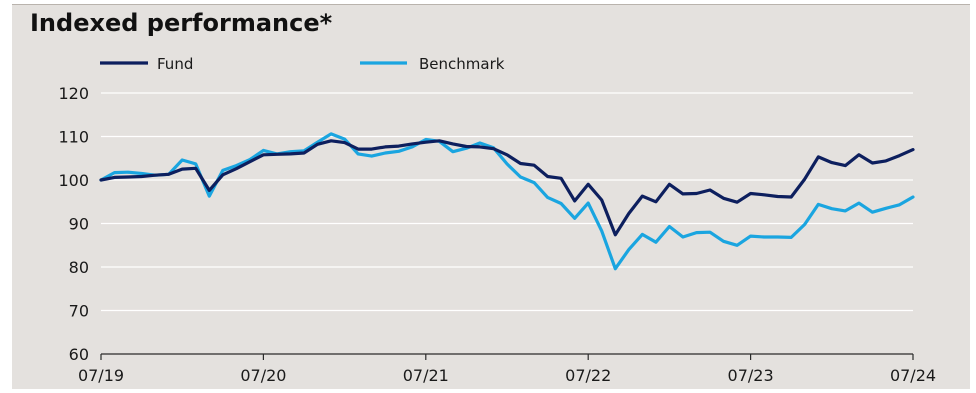  What do you see at coordinates (181, 23) in the screenshot?
I see `chart-title: Indexed performance*` at bounding box center [181, 23].